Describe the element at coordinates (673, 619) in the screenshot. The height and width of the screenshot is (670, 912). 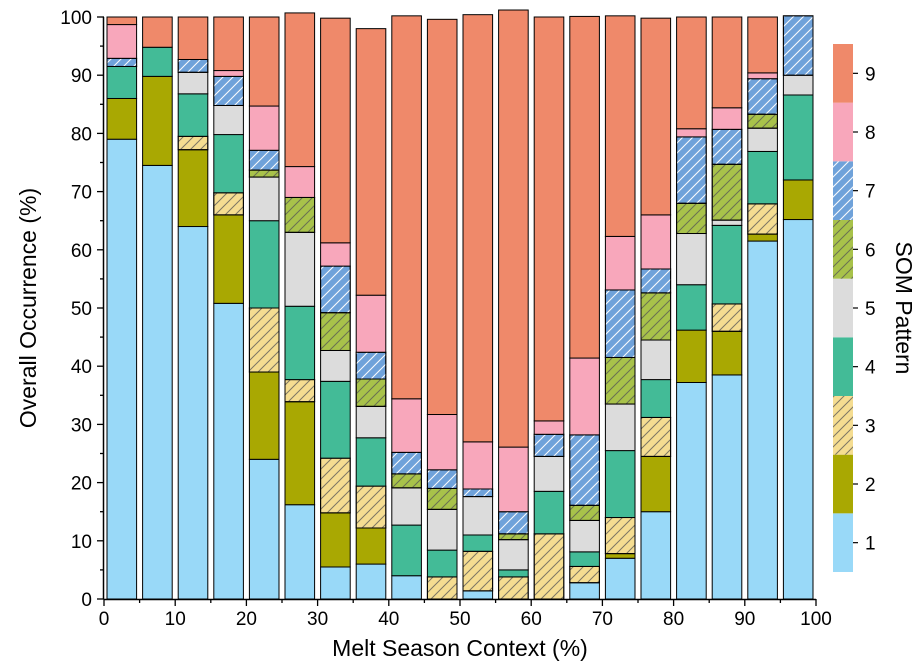
I see `x-tick-label: 80` at that location.